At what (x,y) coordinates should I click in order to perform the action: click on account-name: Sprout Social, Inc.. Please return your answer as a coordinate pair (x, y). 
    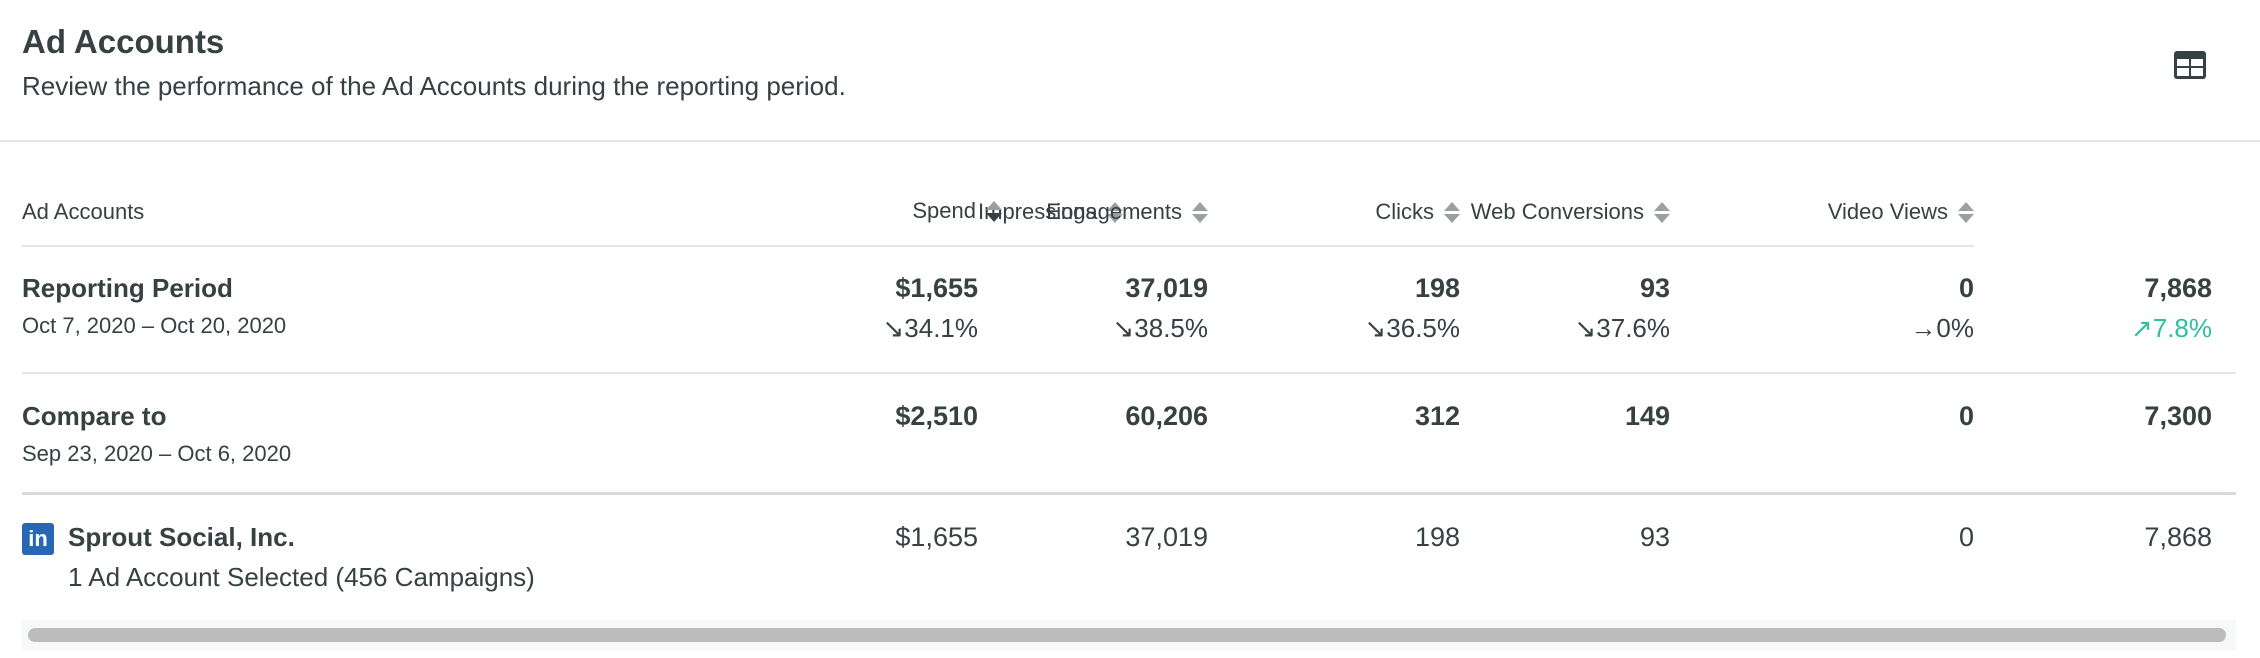
    Looking at the image, I should click on (181, 536).